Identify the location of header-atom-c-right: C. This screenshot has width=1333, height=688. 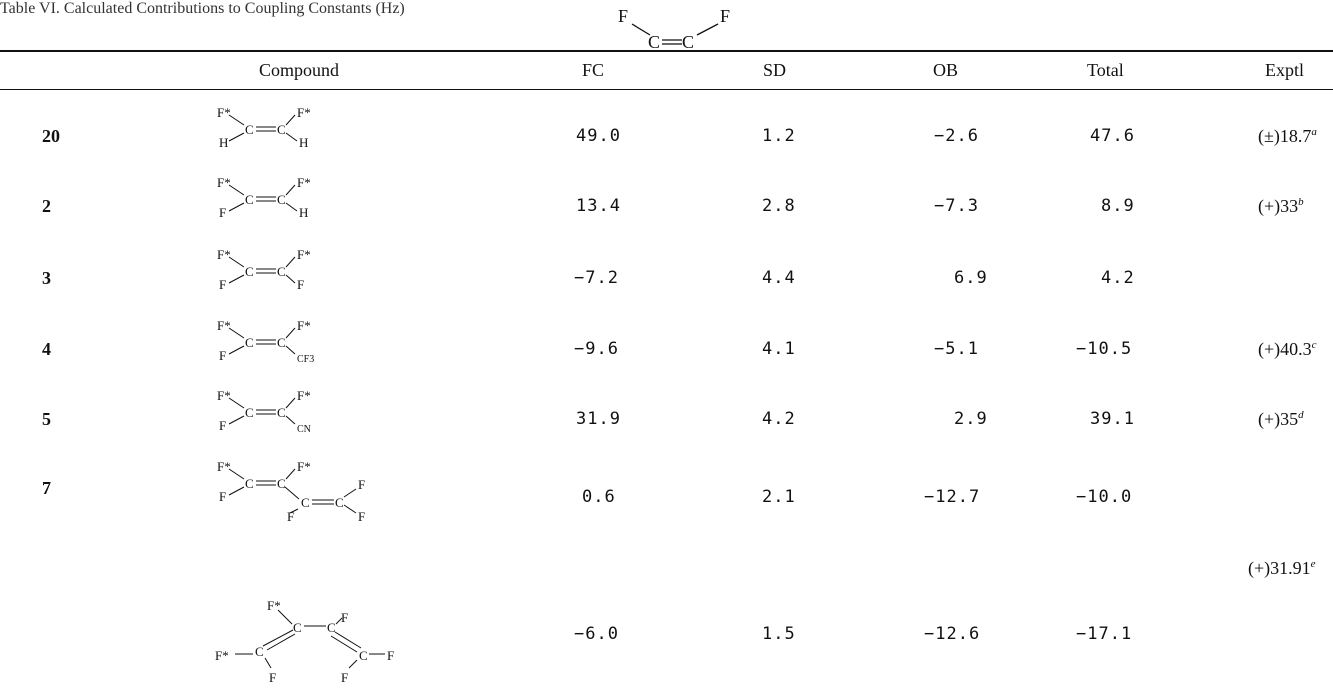
(688, 41).